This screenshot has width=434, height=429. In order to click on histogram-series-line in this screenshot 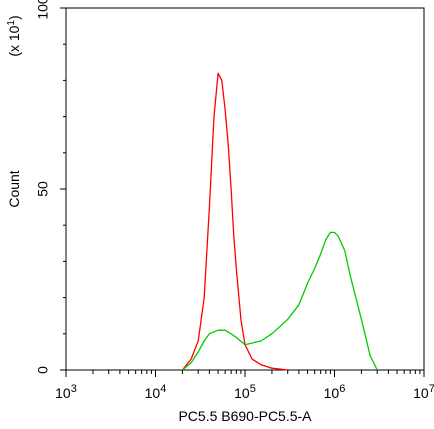, I will do `click(279, 301)`.